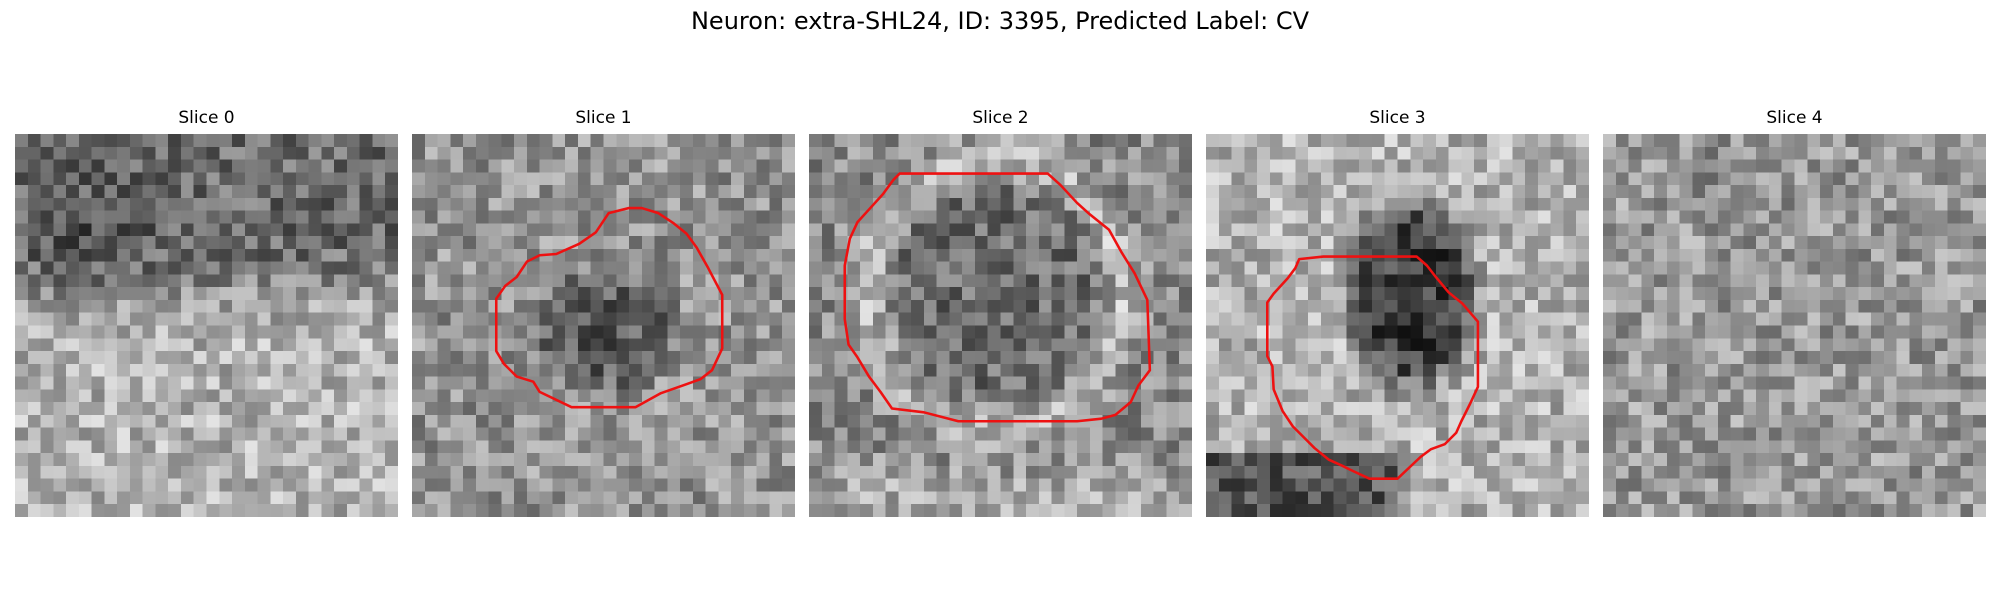 The image size is (2000, 600). I want to click on slice-panel-3: Slice 3, so click(1397, 312).